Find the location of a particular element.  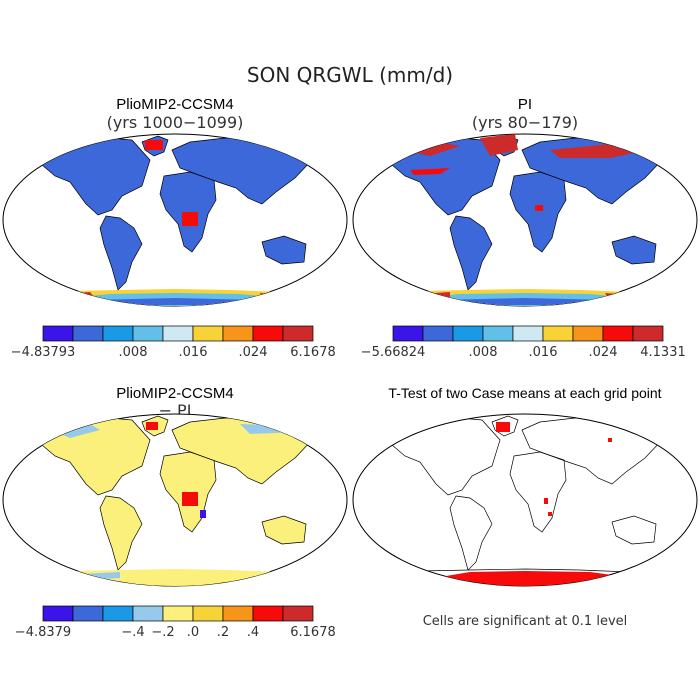

colorbar-2-tick-label: 4.1331 is located at coordinates (663, 352).